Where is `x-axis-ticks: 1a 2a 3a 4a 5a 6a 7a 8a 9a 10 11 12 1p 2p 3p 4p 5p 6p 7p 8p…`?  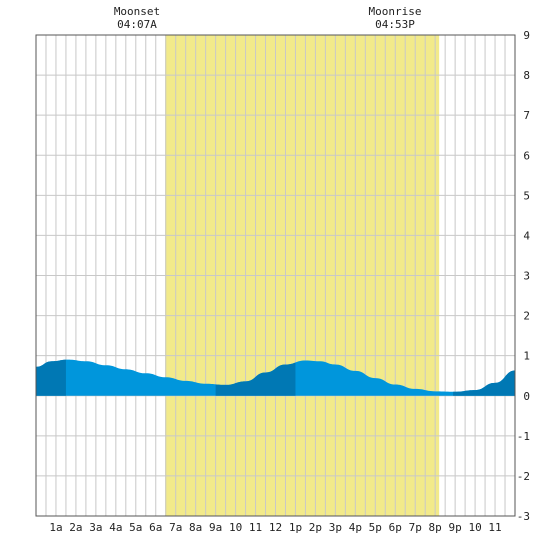 x-axis-ticks: 1a 2a 3a 4a 5a 6a 7a 8a 9a 10 11 12 1p 2p 3p 4p 5p 6p 7p 8p… is located at coordinates (275, 527).